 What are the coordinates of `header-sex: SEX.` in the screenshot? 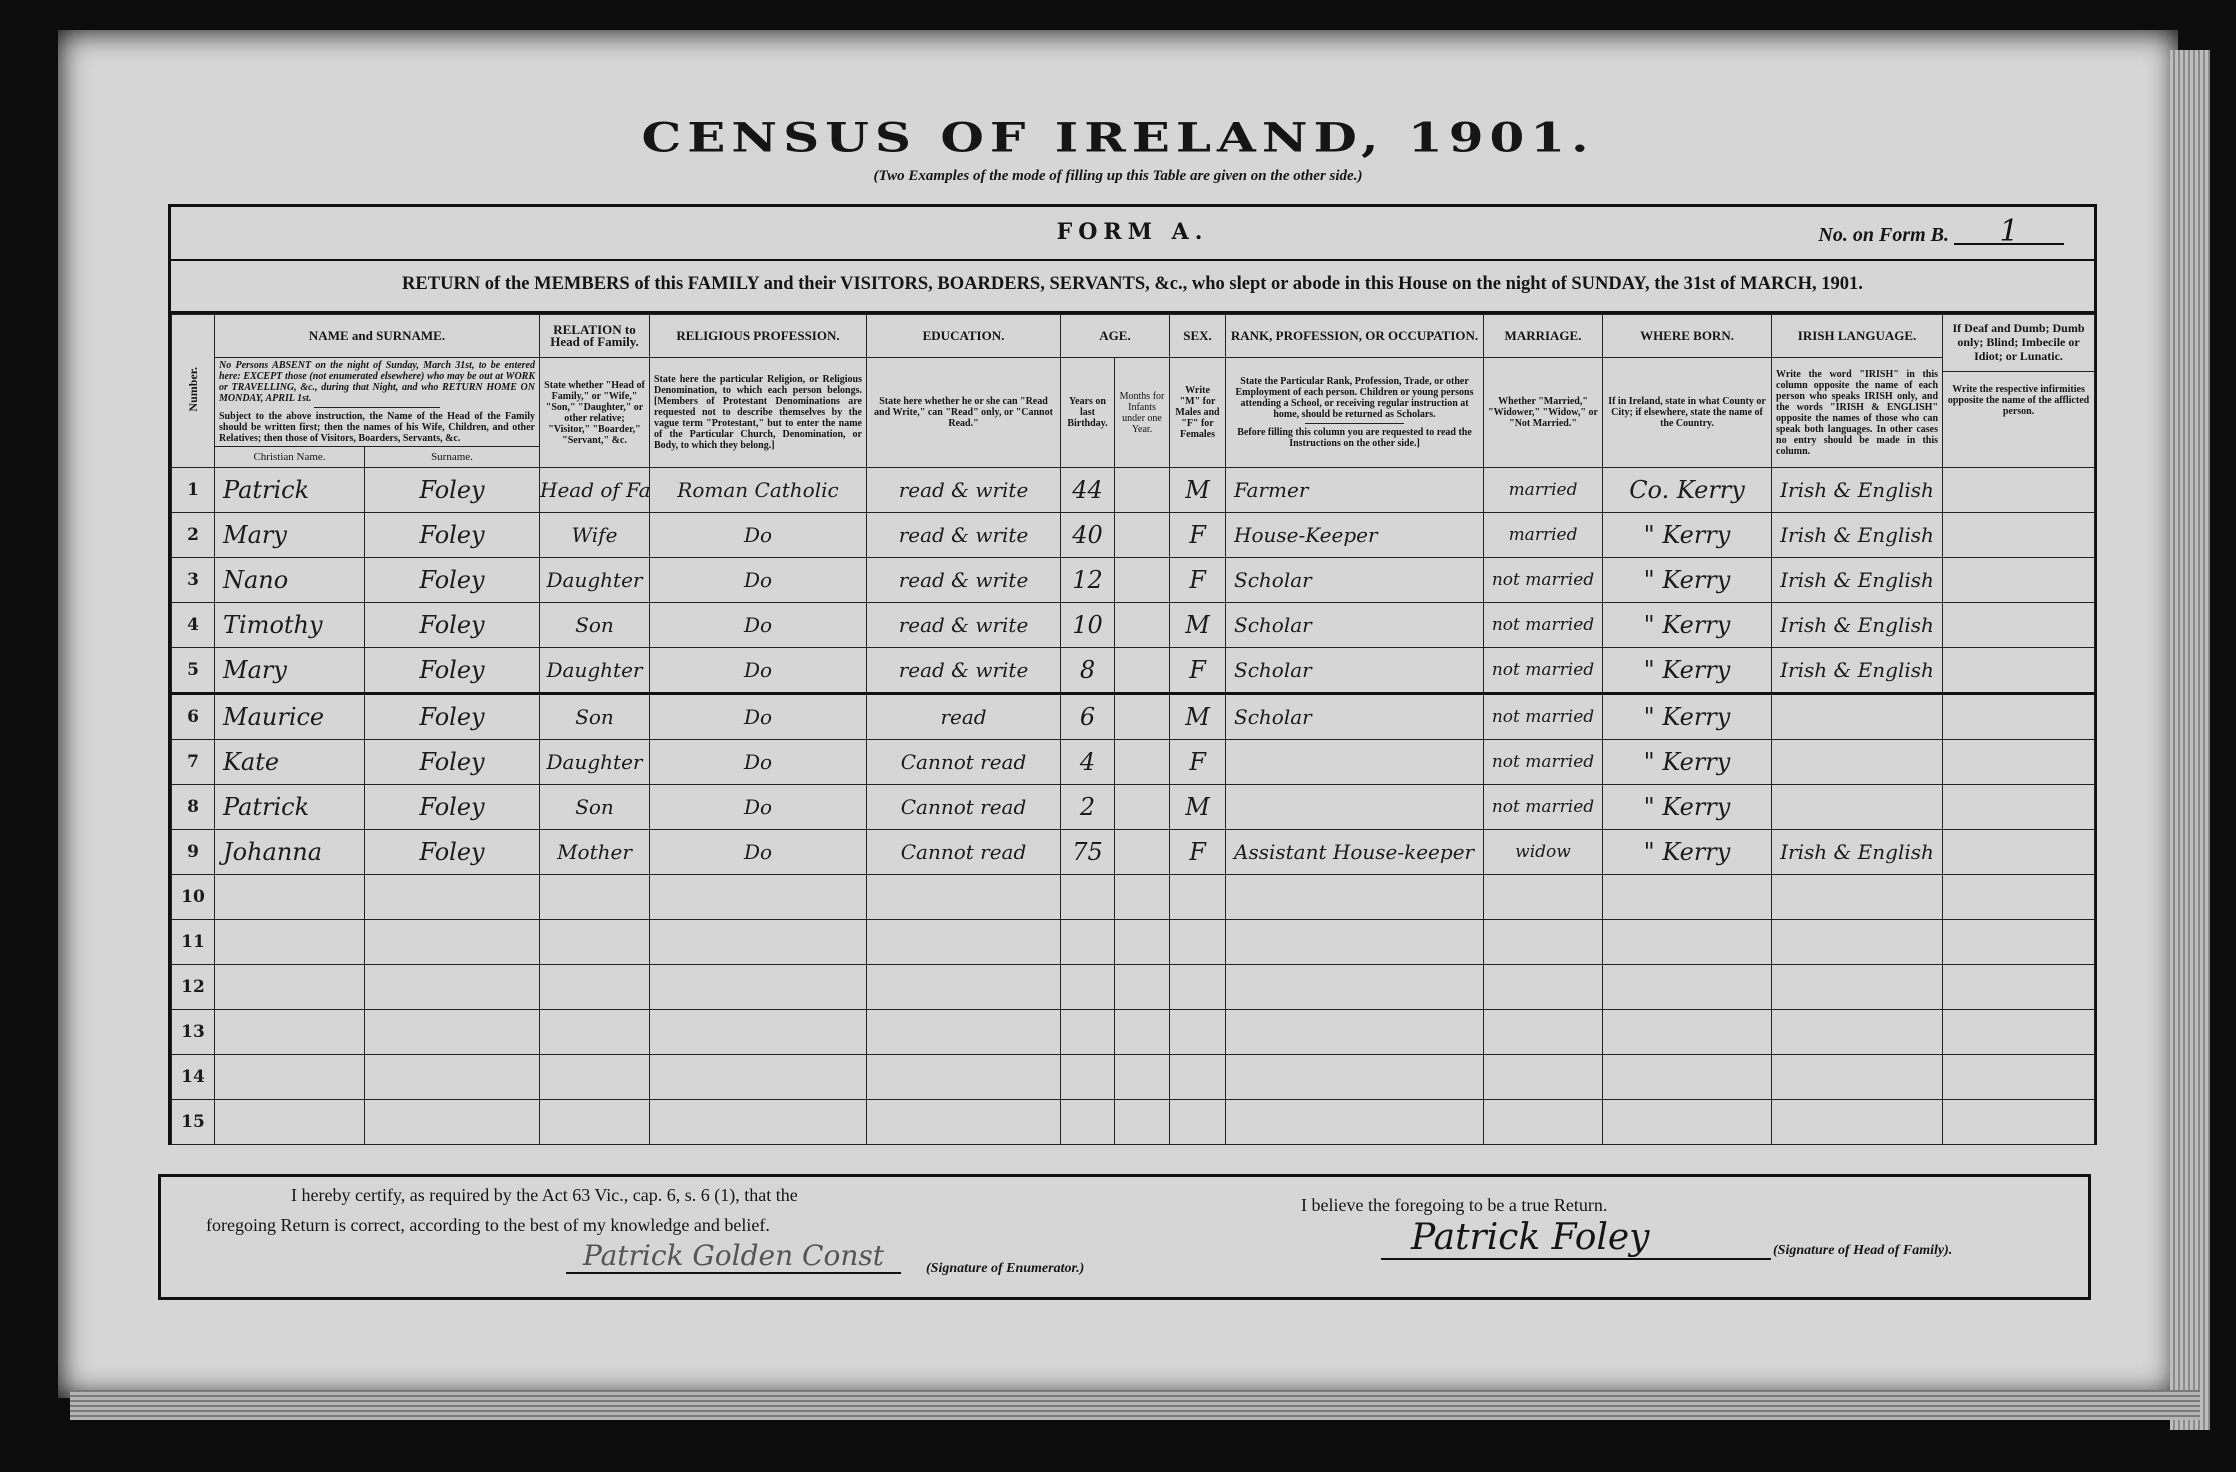 It's located at (1198, 336).